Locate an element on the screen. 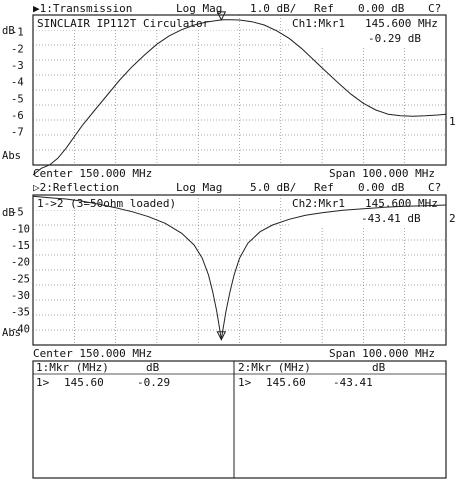  ch2-abs-label: Abs is located at coordinates (11, 333).